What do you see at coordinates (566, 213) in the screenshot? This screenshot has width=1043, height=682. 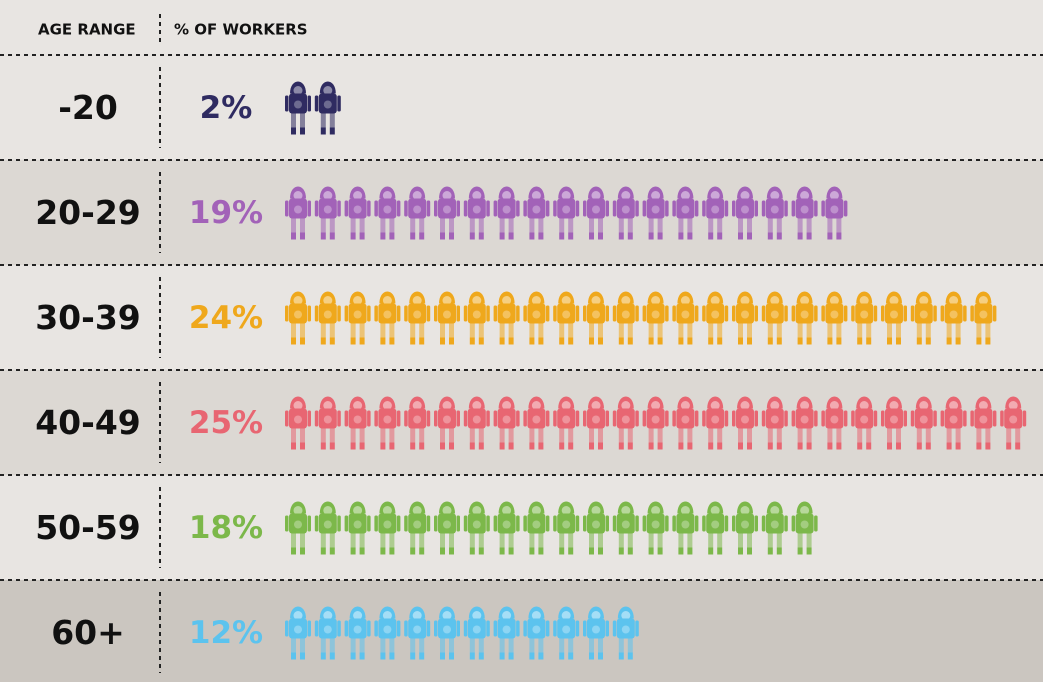 I see `icon-row` at bounding box center [566, 213].